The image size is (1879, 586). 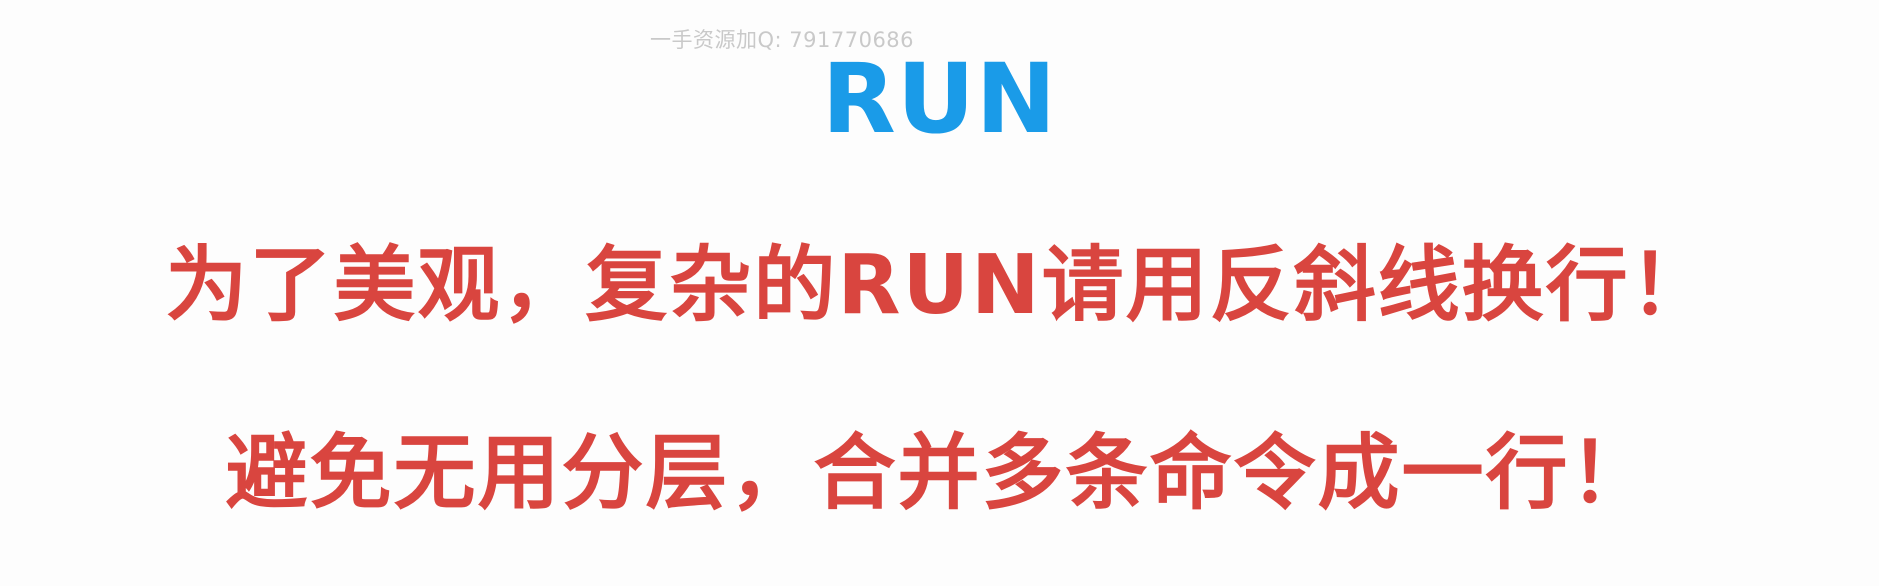 I want to click on watermark-text: 一手资源加Q: 791770686, so click(x=782, y=40).